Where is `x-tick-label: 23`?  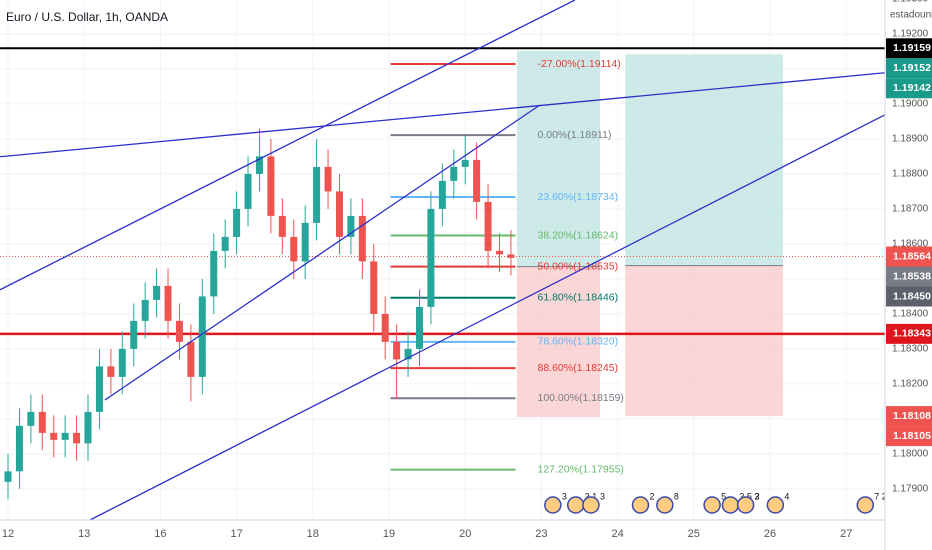 x-tick-label: 23 is located at coordinates (541, 534).